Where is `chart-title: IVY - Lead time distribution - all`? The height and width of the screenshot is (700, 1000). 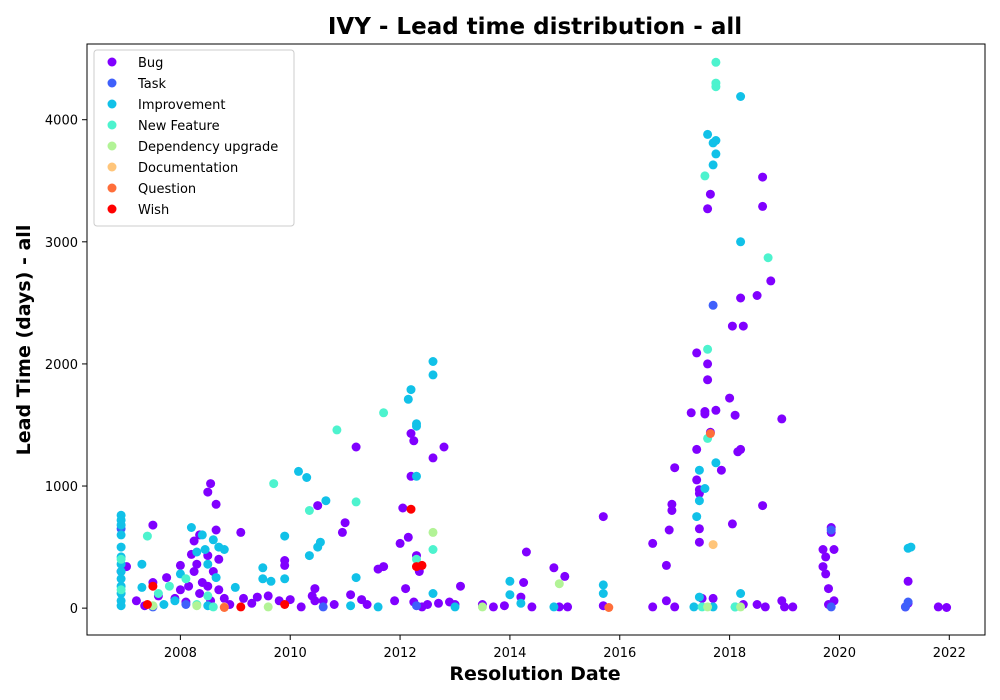 chart-title: IVY - Lead time distribution - all is located at coordinates (535, 27).